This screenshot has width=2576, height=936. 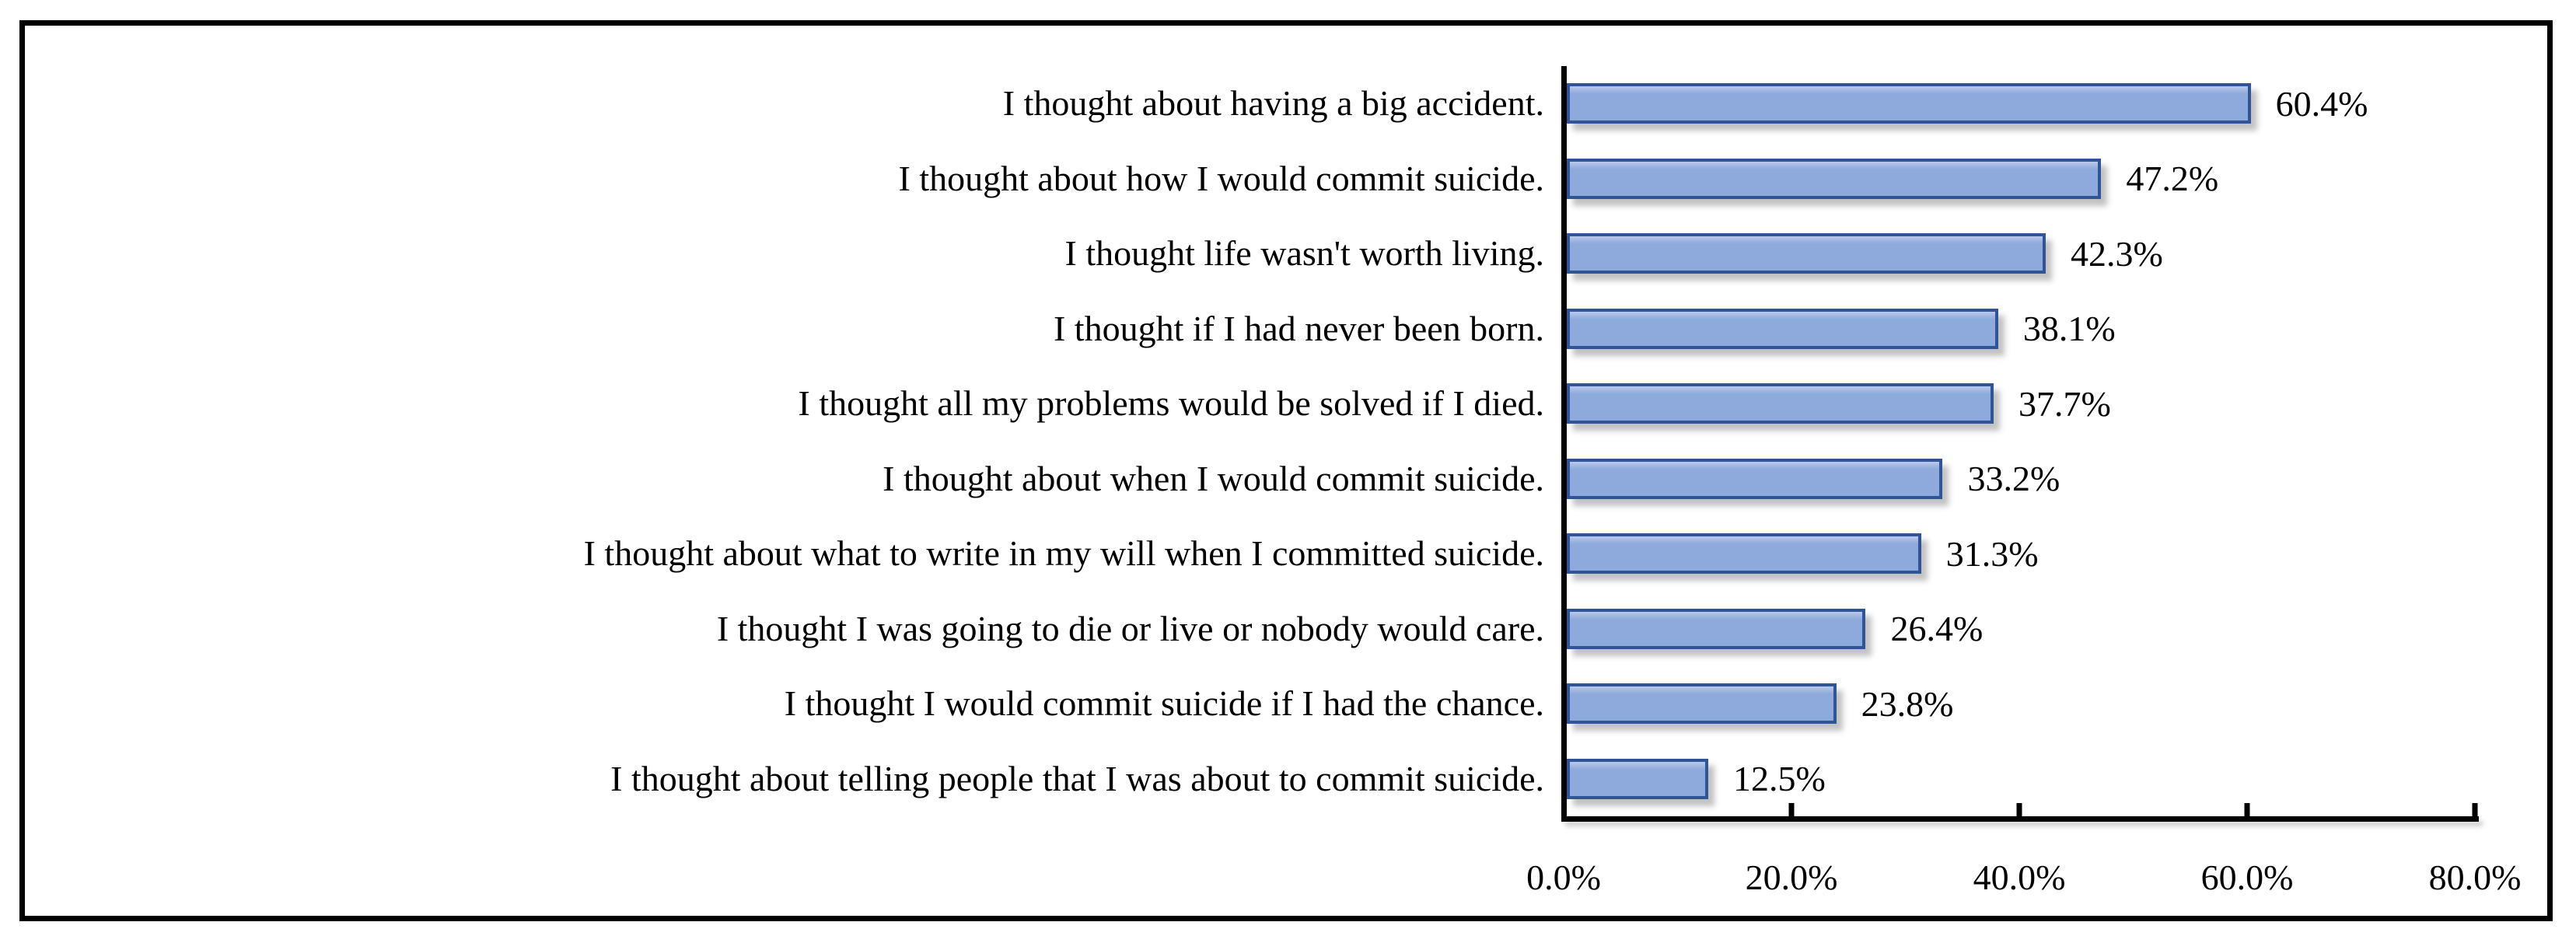 I want to click on bar-value-label: 26.4%, so click(x=1937, y=629).